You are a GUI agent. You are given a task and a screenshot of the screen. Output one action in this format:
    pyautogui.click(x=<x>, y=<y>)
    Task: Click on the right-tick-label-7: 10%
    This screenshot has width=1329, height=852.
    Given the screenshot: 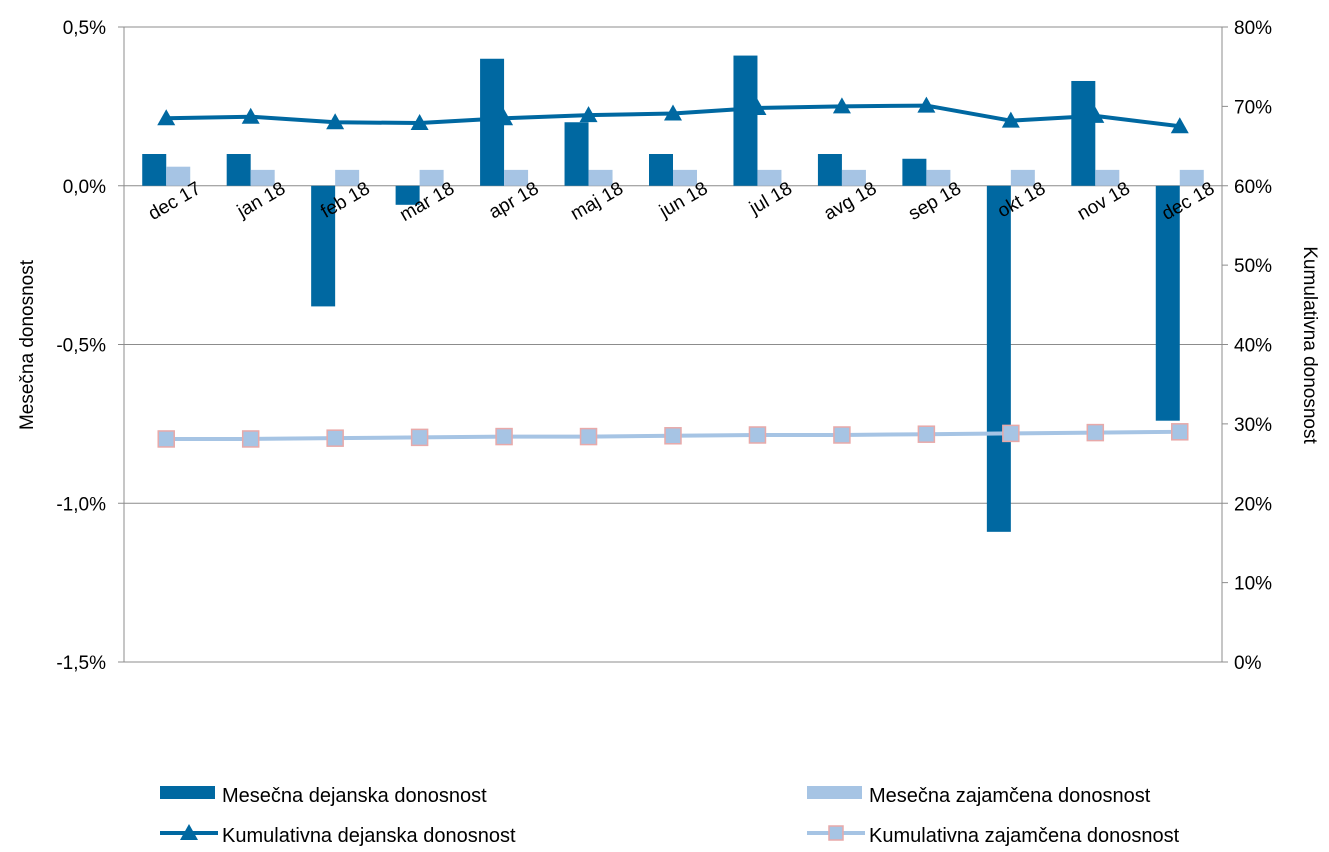 What is the action you would take?
    pyautogui.click(x=1253, y=584)
    